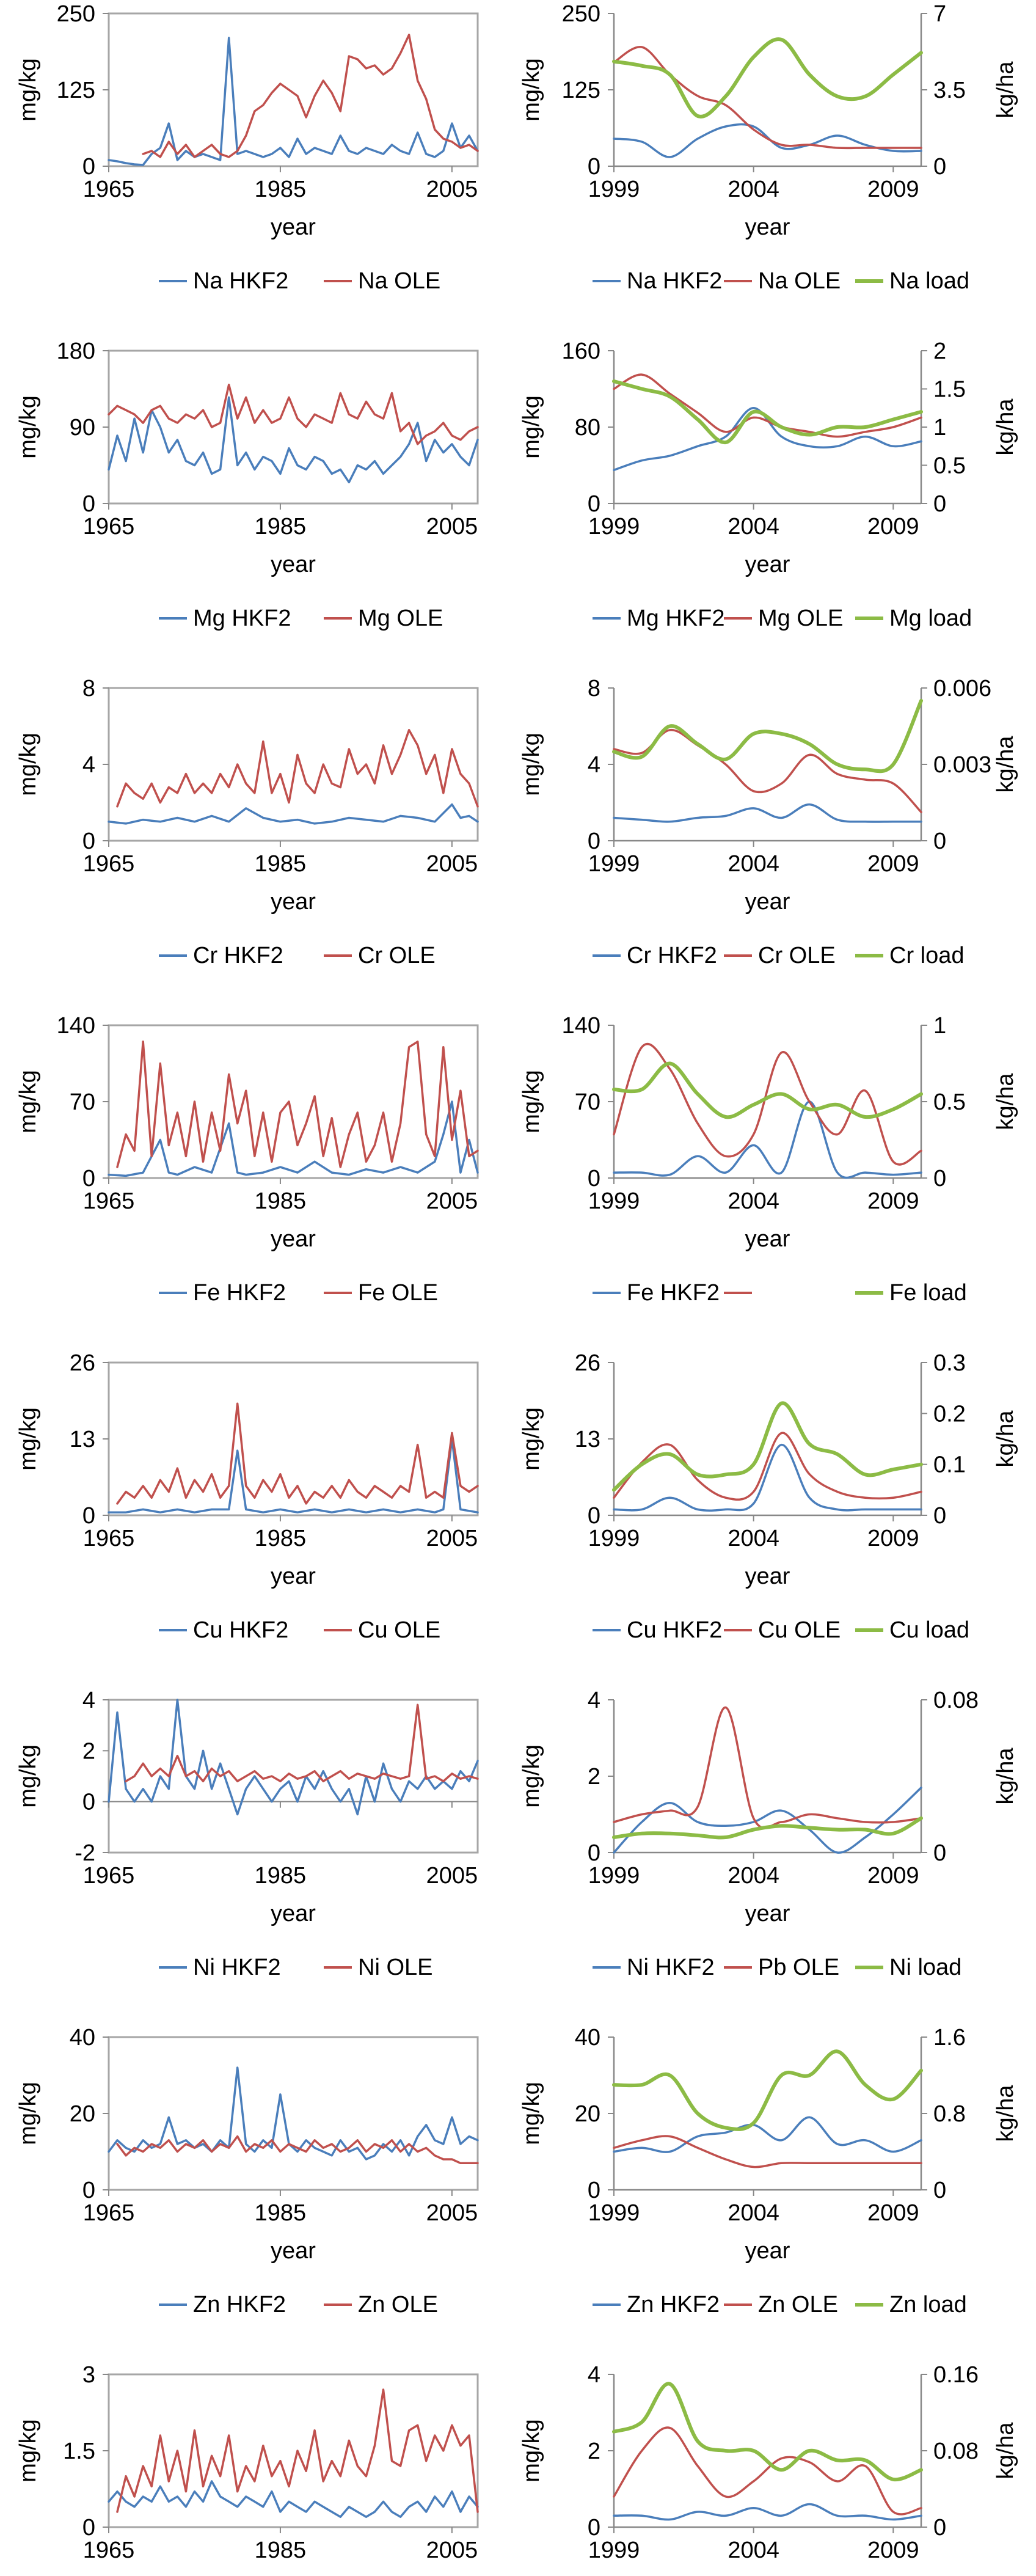 This screenshot has width=1036, height=2576. What do you see at coordinates (767, 2090) in the screenshot?
I see `series-line-zn-load` at bounding box center [767, 2090].